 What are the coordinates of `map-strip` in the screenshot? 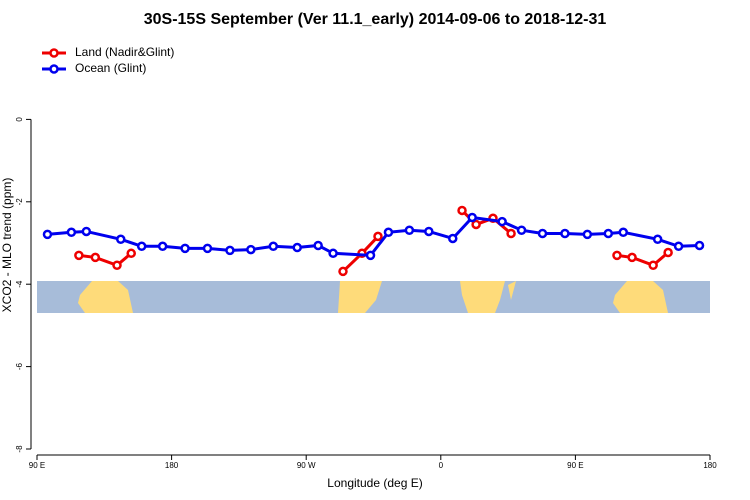 It's located at (373, 297).